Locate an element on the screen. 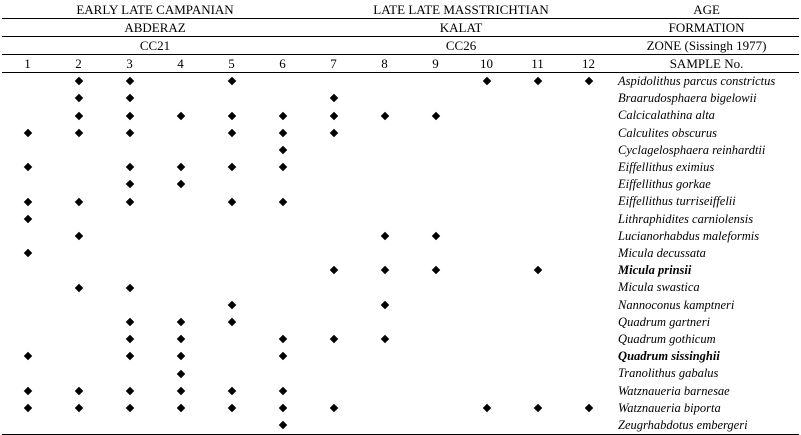 The width and height of the screenshot is (801, 435). species-row: Eiffellithus turriseiffelii is located at coordinates (400, 201).